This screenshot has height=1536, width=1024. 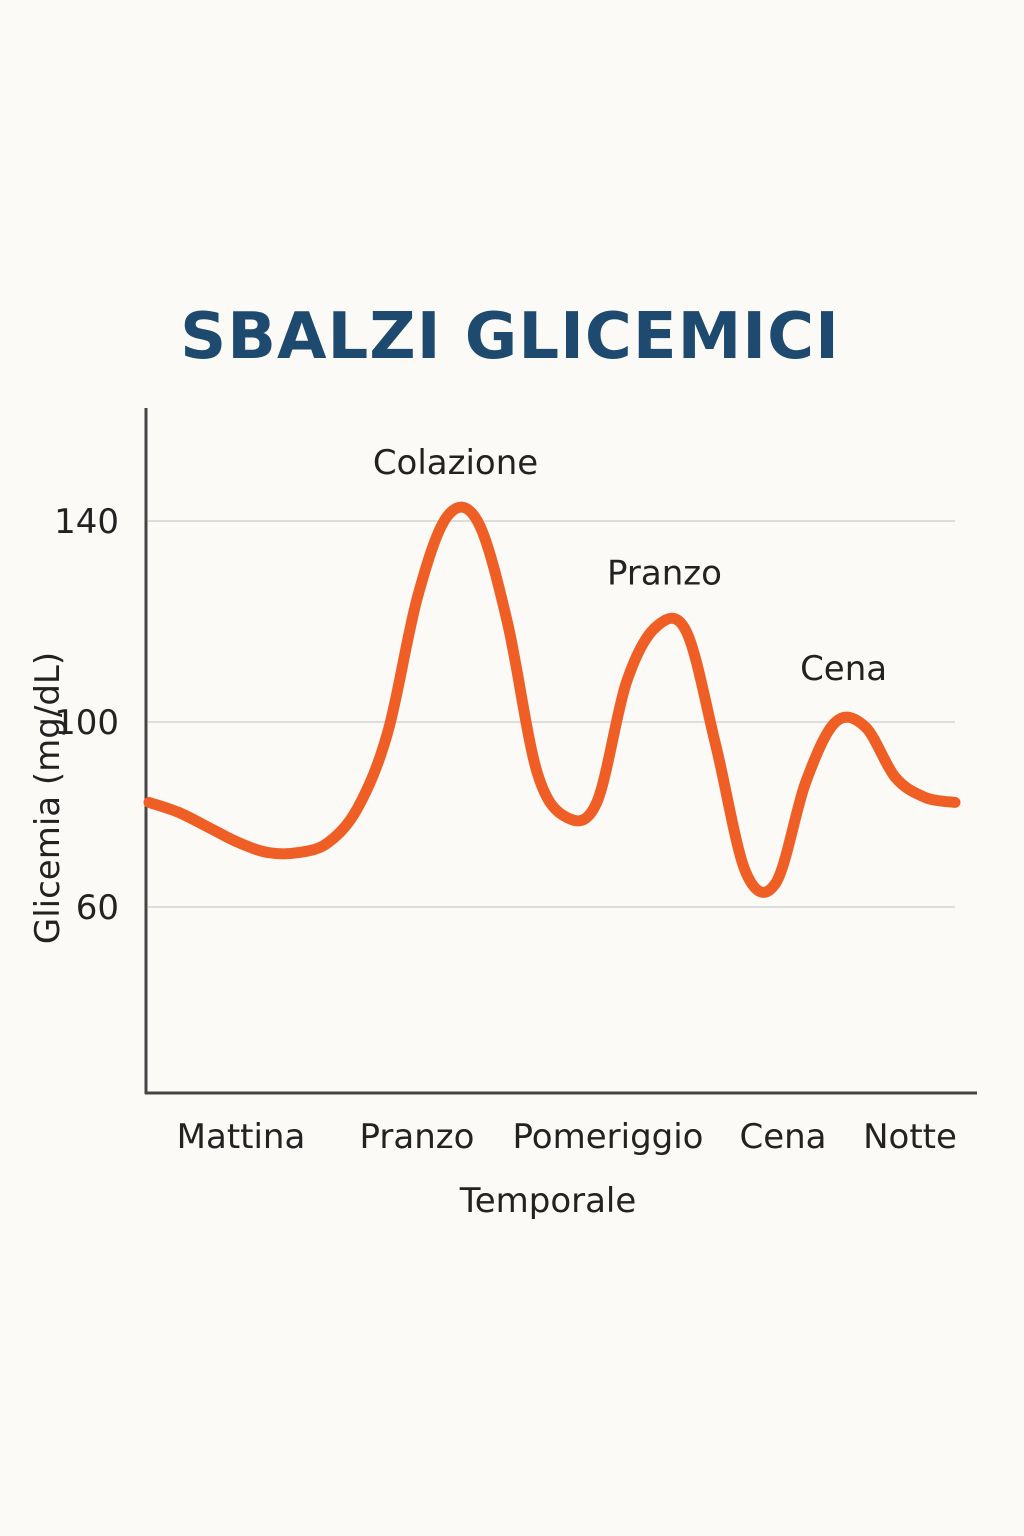 What do you see at coordinates (97, 908) in the screenshot?
I see `y-tick-label: 60` at bounding box center [97, 908].